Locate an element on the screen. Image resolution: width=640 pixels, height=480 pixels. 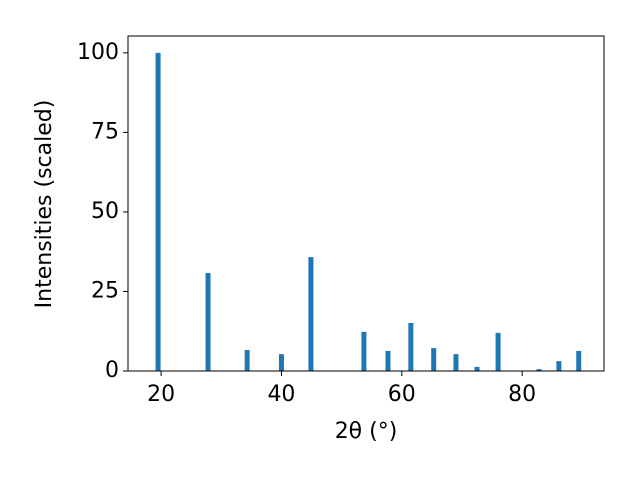
y-tick-label: 50 is located at coordinates (105, 211).